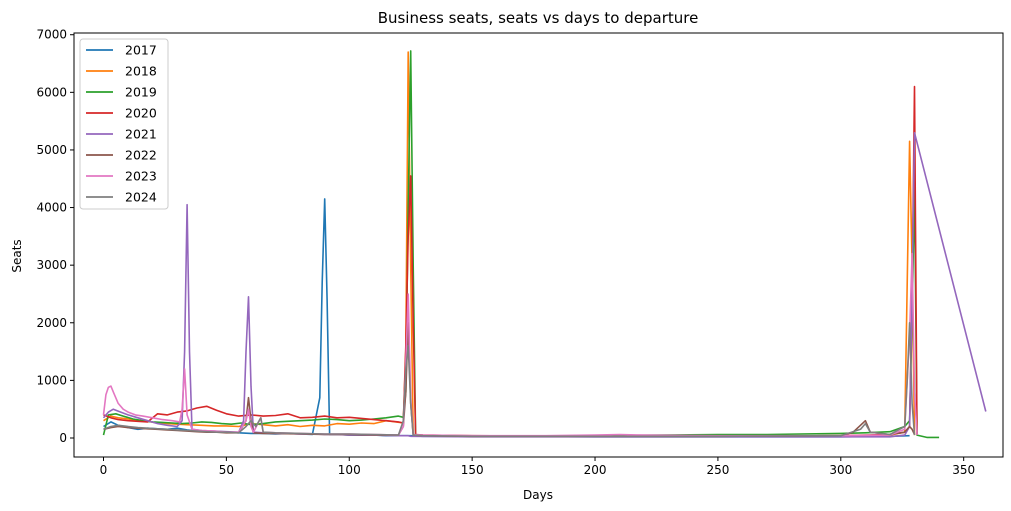  I want to click on x-axis: 0 50 100 150 200 250 300 350, so click(537, 467).